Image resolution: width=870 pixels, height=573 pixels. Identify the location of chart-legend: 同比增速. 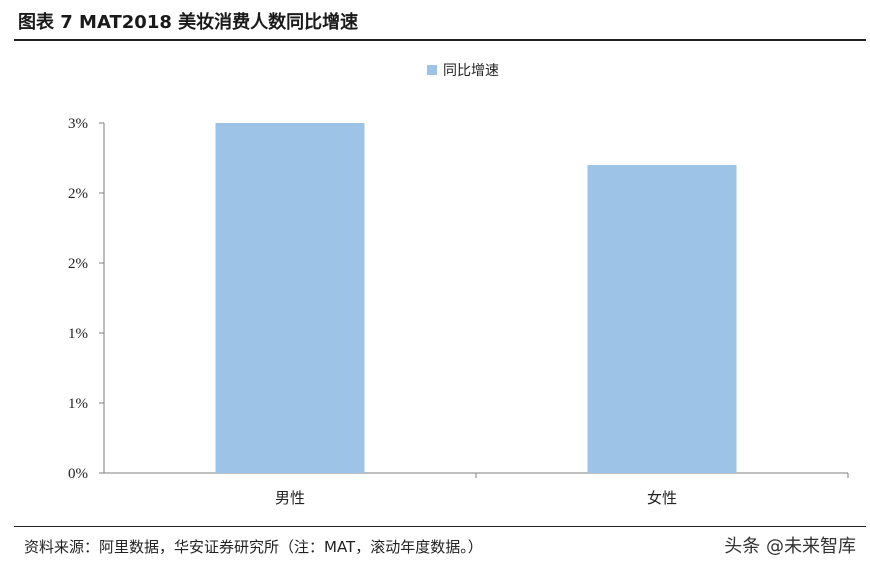
(463, 71).